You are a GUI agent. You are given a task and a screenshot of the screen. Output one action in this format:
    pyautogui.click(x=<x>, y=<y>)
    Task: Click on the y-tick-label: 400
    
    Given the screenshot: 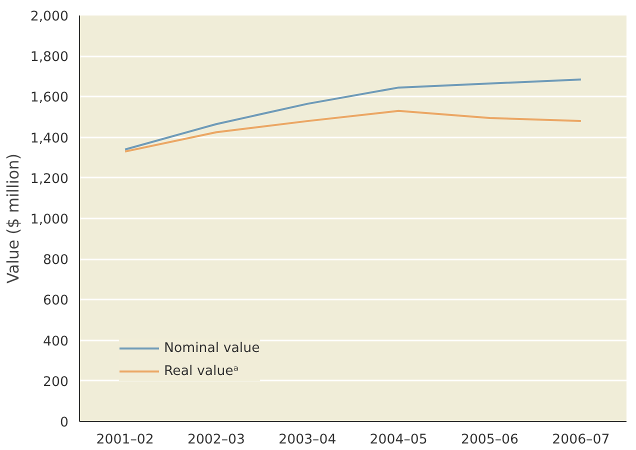 What is the action you would take?
    pyautogui.click(x=56, y=342)
    